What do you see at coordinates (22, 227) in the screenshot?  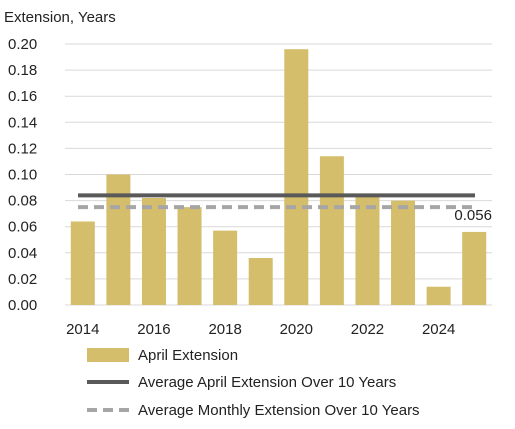 I see `y-tick-label: 0.06` at bounding box center [22, 227].